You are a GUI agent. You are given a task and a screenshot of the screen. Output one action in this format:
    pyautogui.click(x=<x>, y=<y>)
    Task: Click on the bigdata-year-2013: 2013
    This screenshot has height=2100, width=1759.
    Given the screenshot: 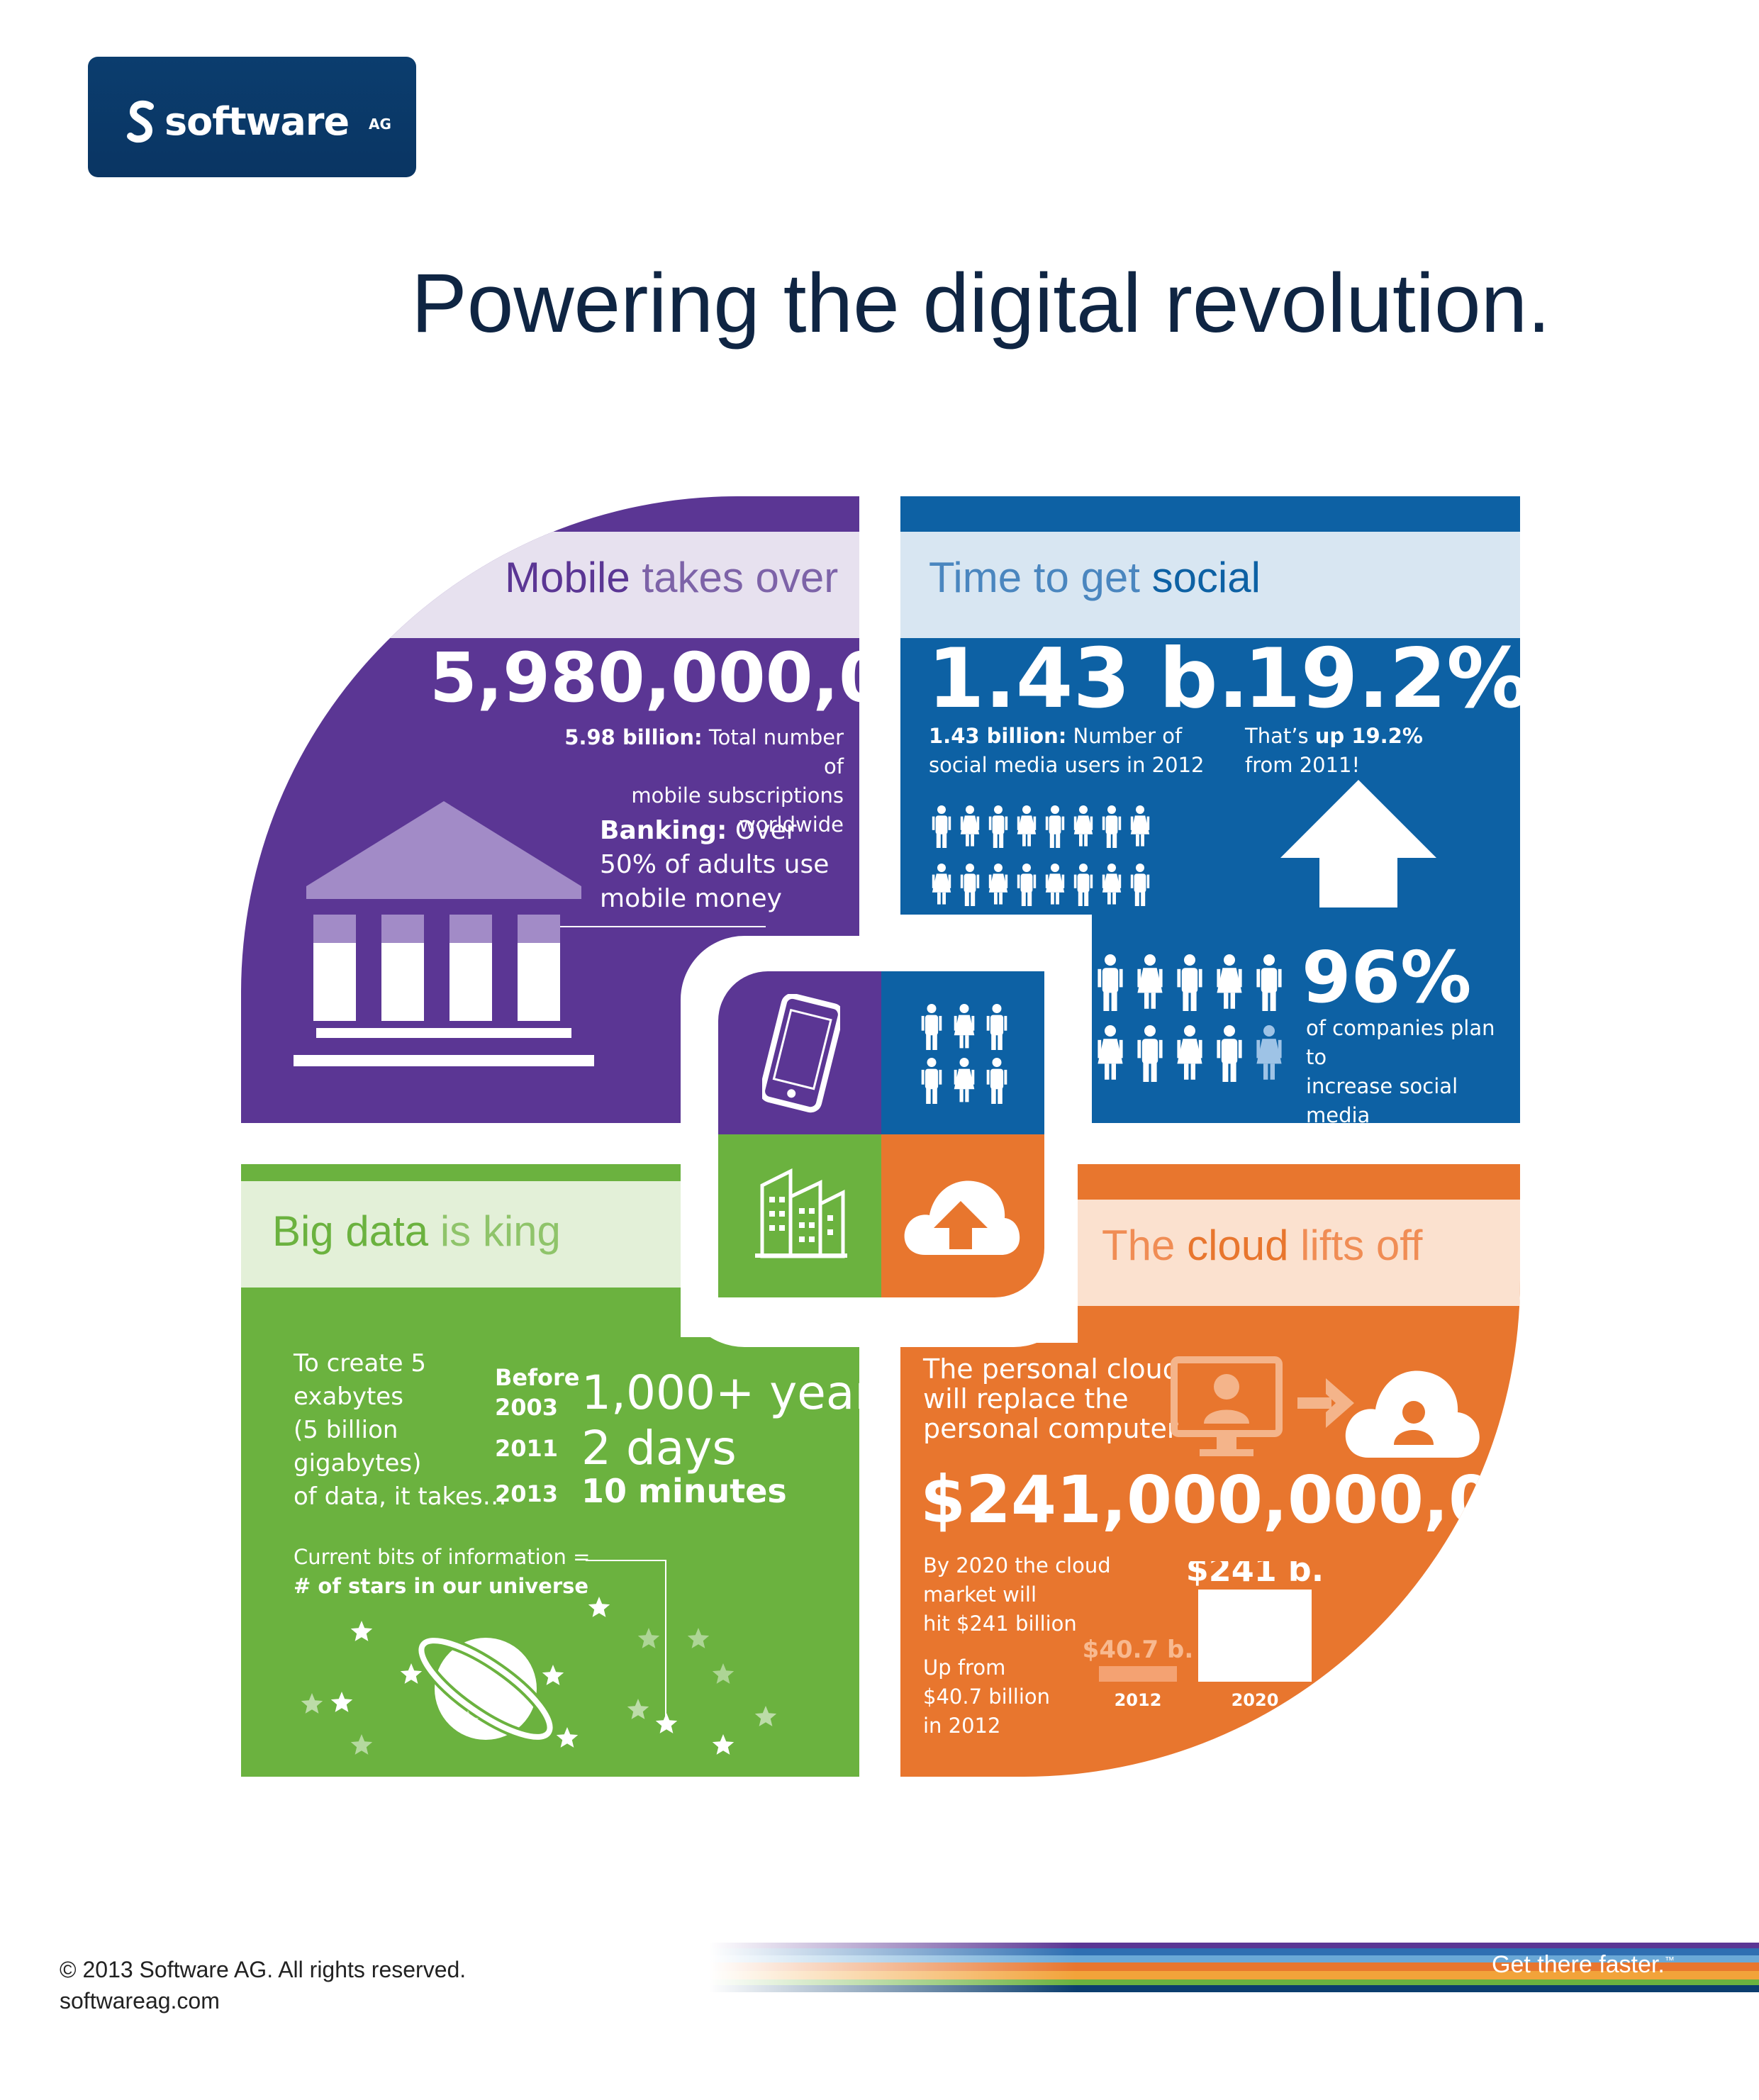 What is the action you would take?
    pyautogui.click(x=527, y=1494)
    